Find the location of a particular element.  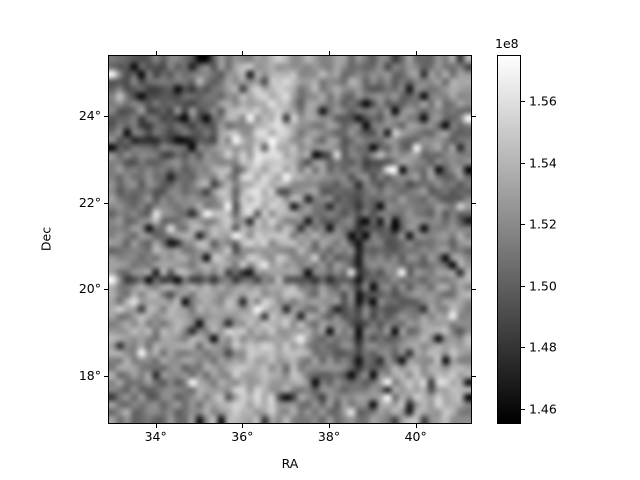

x-tick-label: 38° is located at coordinates (329, 436).